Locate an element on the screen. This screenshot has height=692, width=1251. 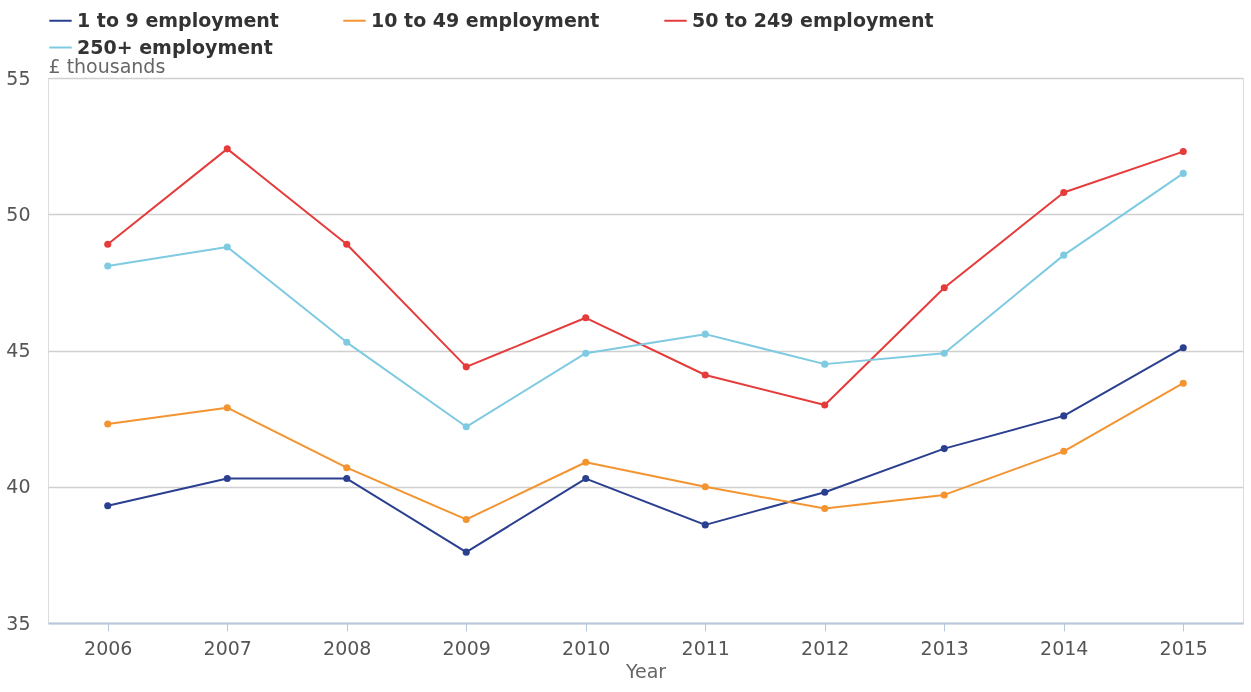
y-tick-label: 40 is located at coordinates (18, 486).